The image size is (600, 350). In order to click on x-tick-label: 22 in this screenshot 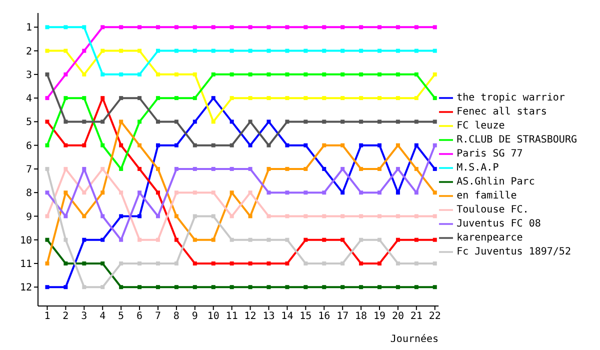, I will do `click(434, 316)`.